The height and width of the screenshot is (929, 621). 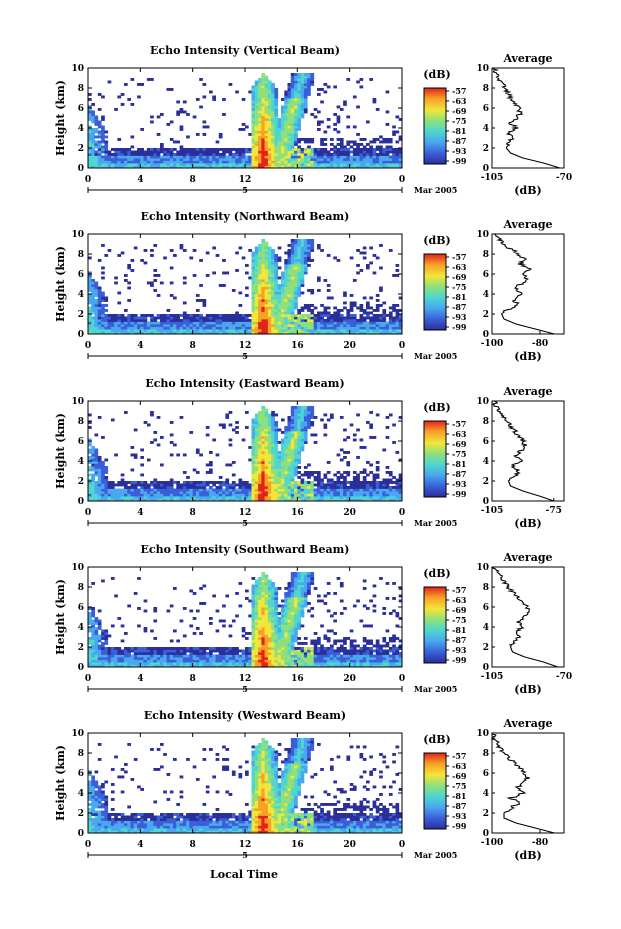 I want to click on day-label: 5, so click(x=245, y=356).